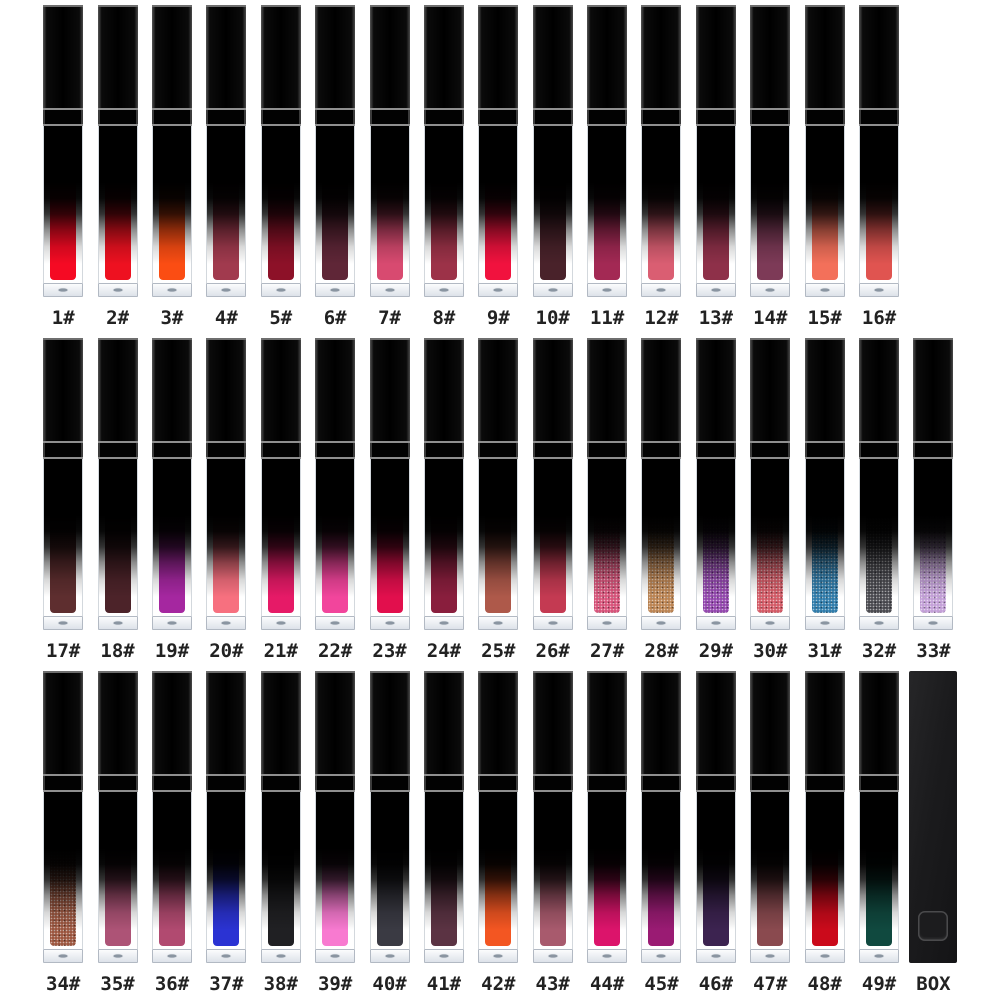 Image resolution: width=1000 pixels, height=1004 pixels. I want to click on shade-number-label: 10#, so click(552, 317).